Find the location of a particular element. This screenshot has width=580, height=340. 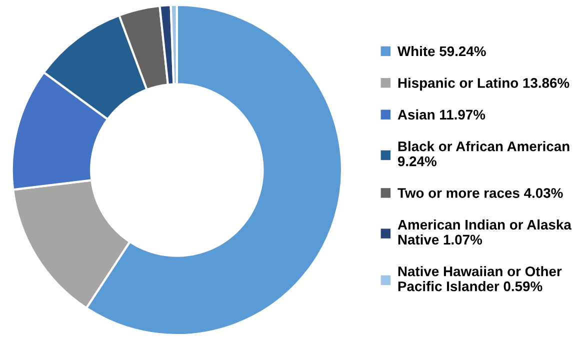

legend-label: Hispanic or Latino 13.86% is located at coordinates (484, 84).